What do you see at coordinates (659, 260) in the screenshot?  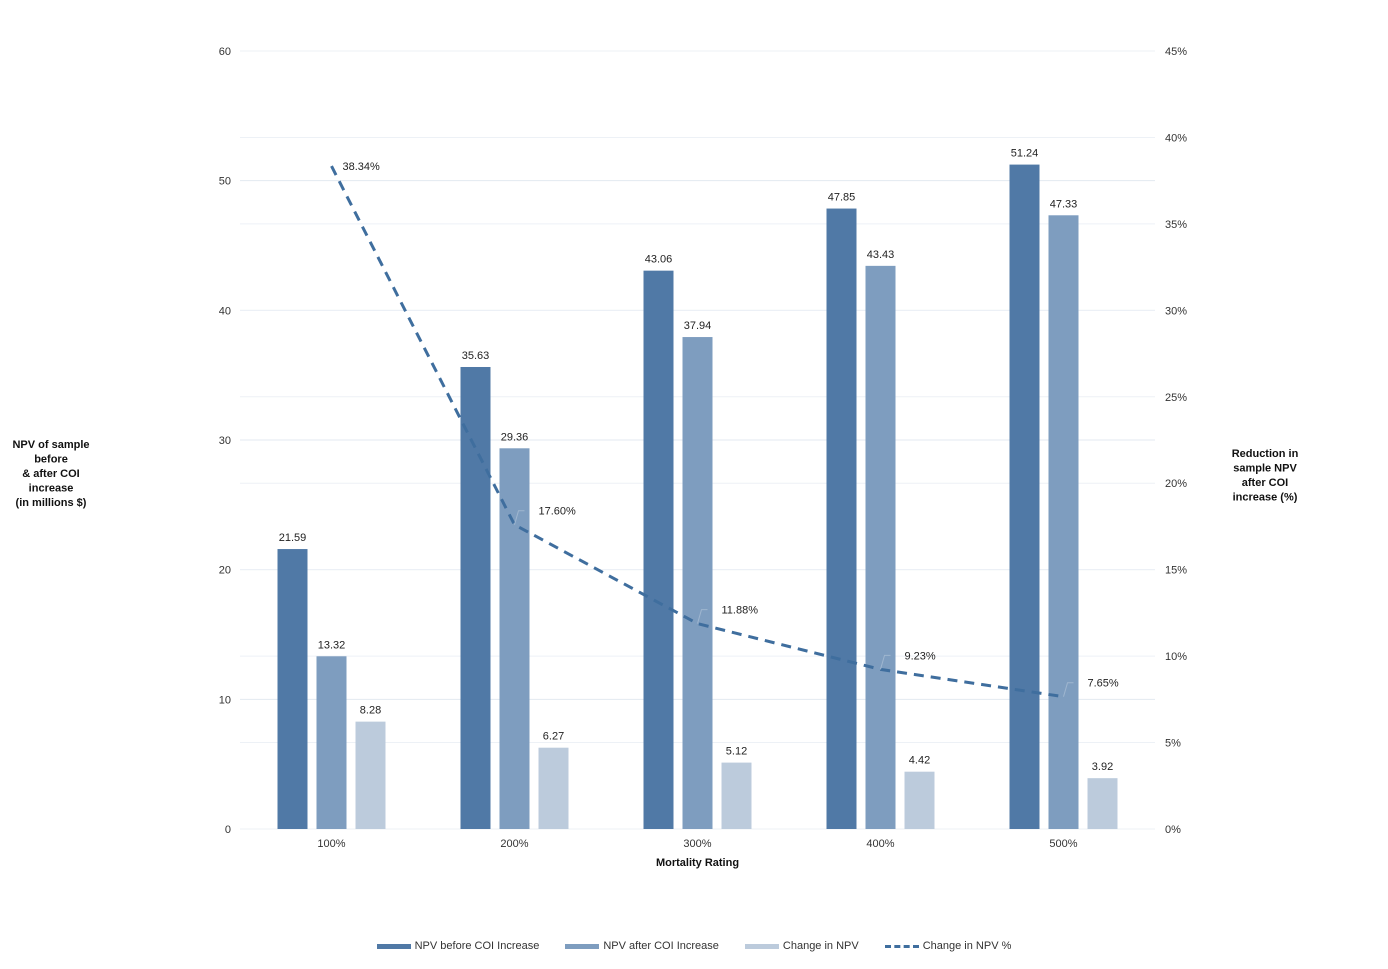 I see `bar-value-label: 43.06` at bounding box center [659, 260].